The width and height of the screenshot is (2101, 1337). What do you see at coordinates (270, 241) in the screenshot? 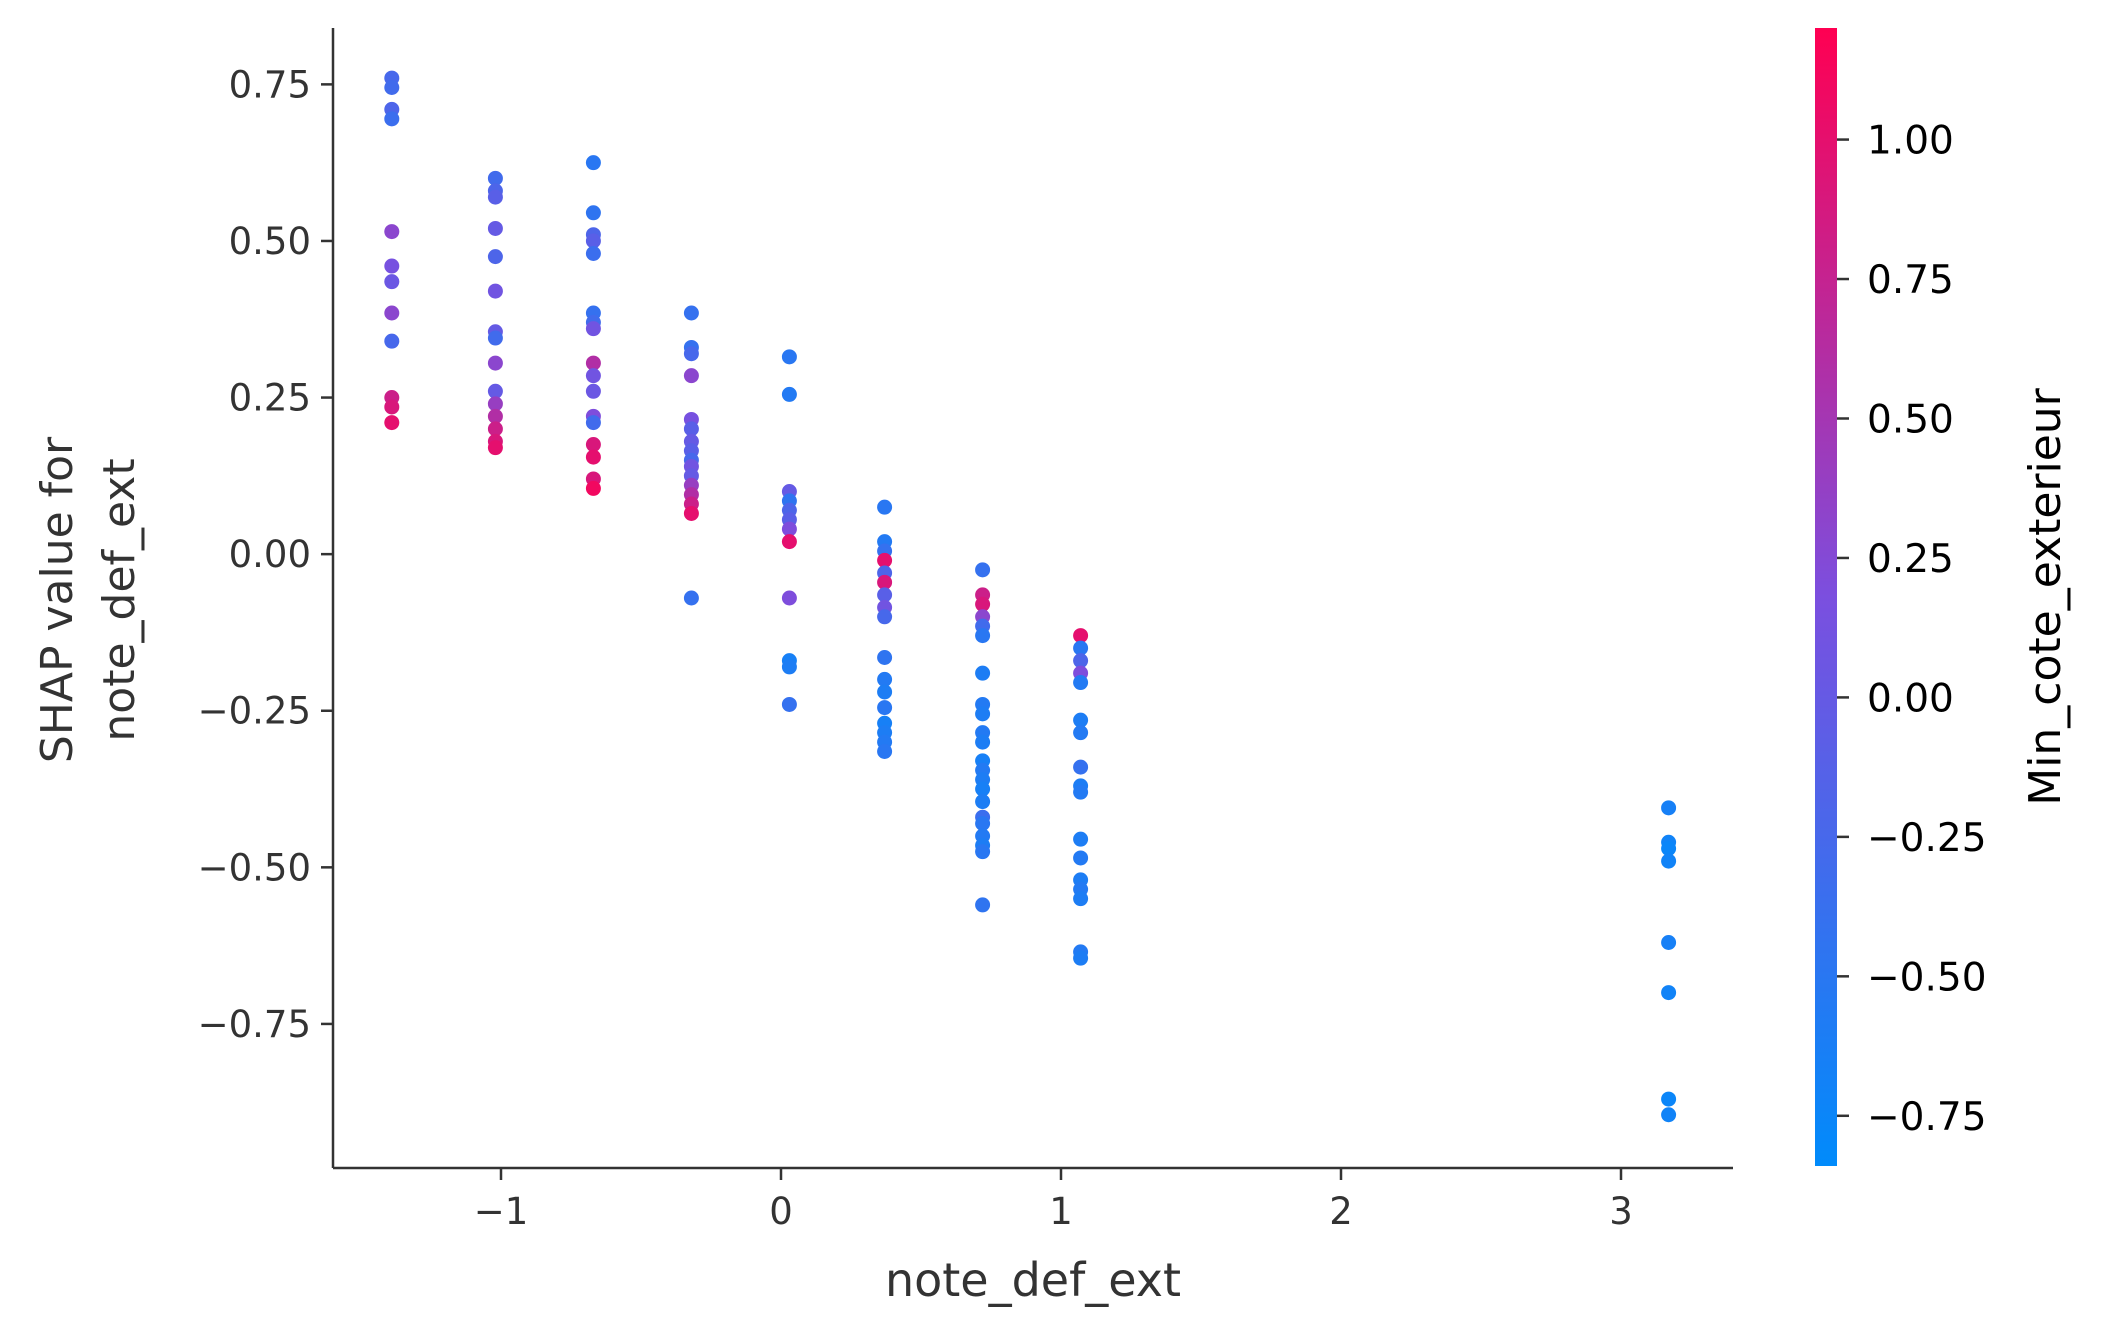
I see `y-tick-label: 0.50` at bounding box center [270, 241].